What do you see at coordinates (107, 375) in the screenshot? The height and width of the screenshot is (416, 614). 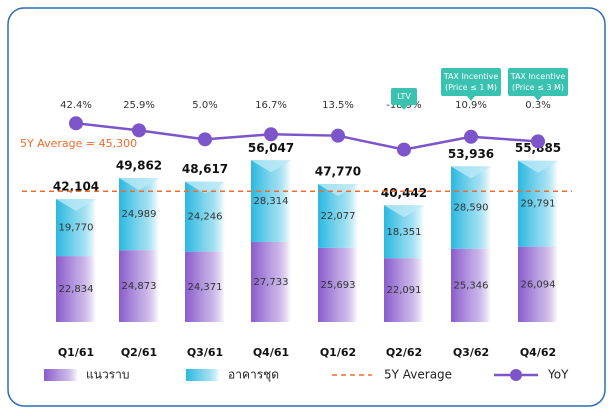 I see `legend-label: แนวราบ` at bounding box center [107, 375].